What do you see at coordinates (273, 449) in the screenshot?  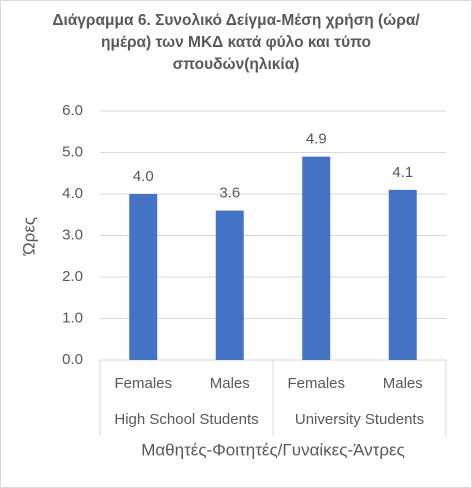 I see `x-axis-title: Μαθητές-Φοιτητές/Γυναίκες-Άντρες` at bounding box center [273, 449].